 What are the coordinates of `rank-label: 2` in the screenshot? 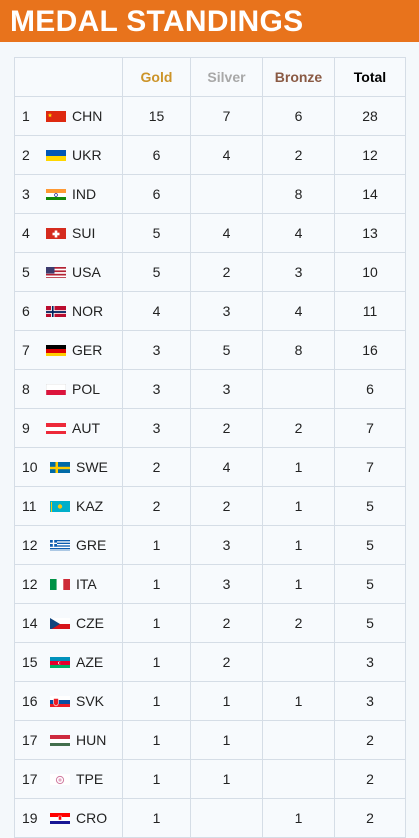 It's located at (26, 155).